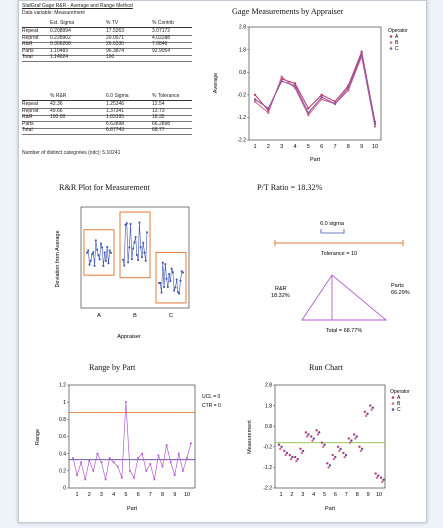 The width and height of the screenshot is (443, 528). Describe the element at coordinates (53, 13) in the screenshot. I see `data-variable-label: Data variable: Measurement` at that location.